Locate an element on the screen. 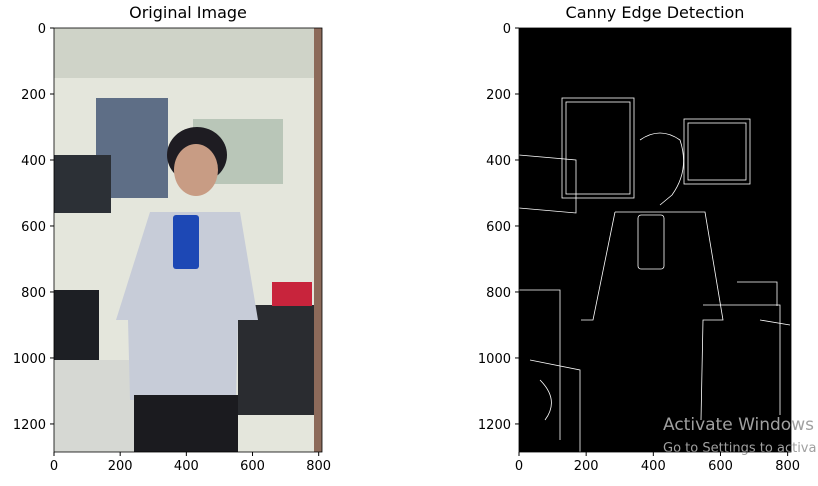 The image size is (818, 486). watermark-title: Activate Windows is located at coordinates (738, 425).